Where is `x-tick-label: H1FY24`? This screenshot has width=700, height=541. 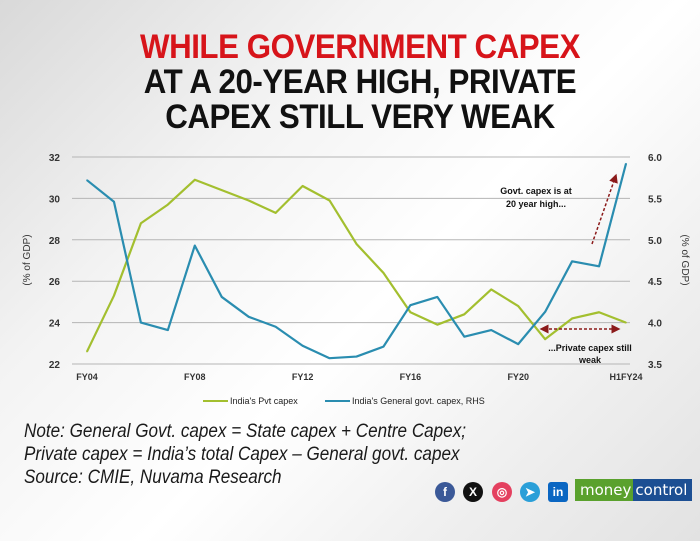
x-tick-label: H1FY24 is located at coordinates (625, 377).